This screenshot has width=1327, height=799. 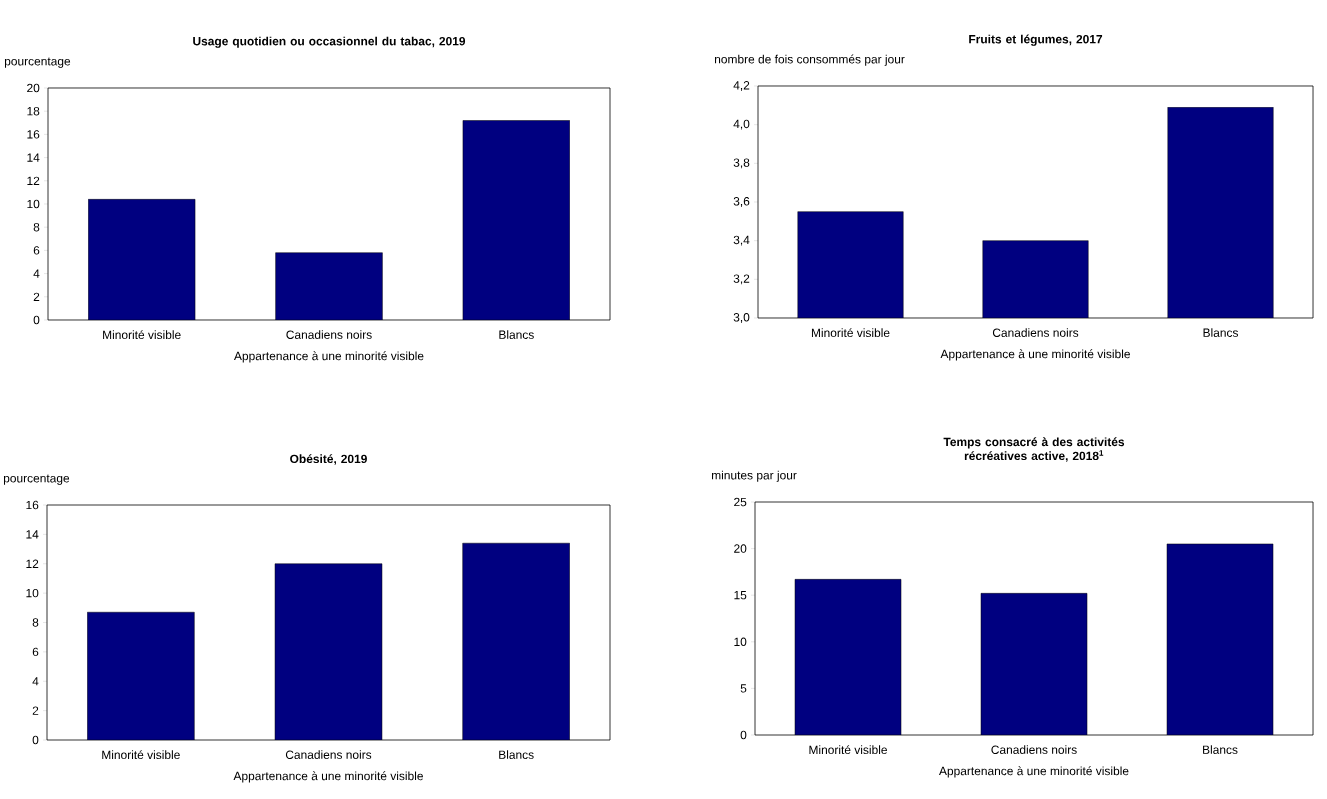 What do you see at coordinates (741, 240) in the screenshot?
I see `y-tick-label: 3,4` at bounding box center [741, 240].